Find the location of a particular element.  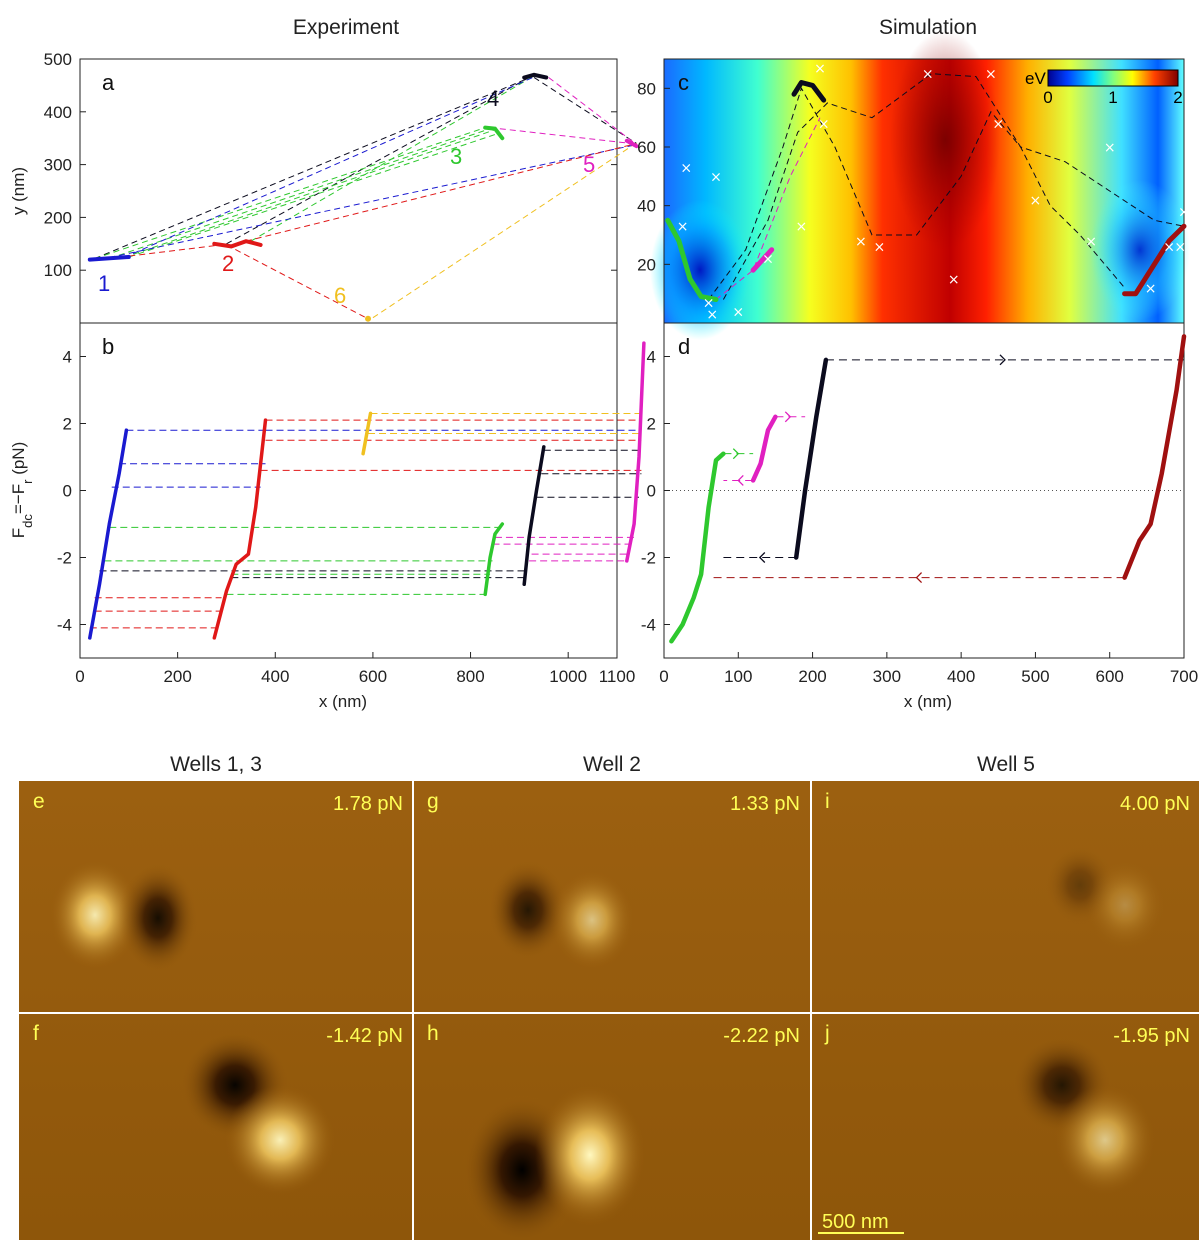

c-ytick-label: 40 is located at coordinates (646, 206).